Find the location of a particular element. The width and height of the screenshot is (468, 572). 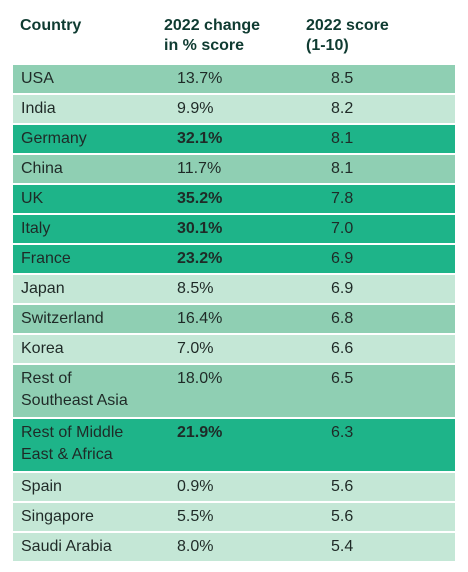

table-row: USA 13.7% 8.5 is located at coordinates (234, 79).